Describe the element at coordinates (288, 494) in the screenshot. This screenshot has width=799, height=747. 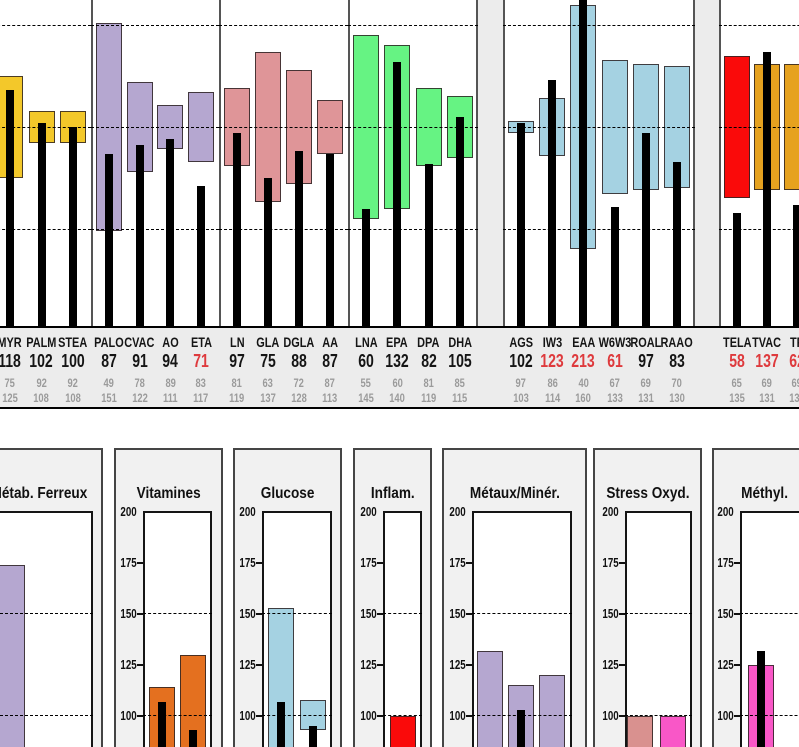
I see `panel-title: Glucose` at that location.